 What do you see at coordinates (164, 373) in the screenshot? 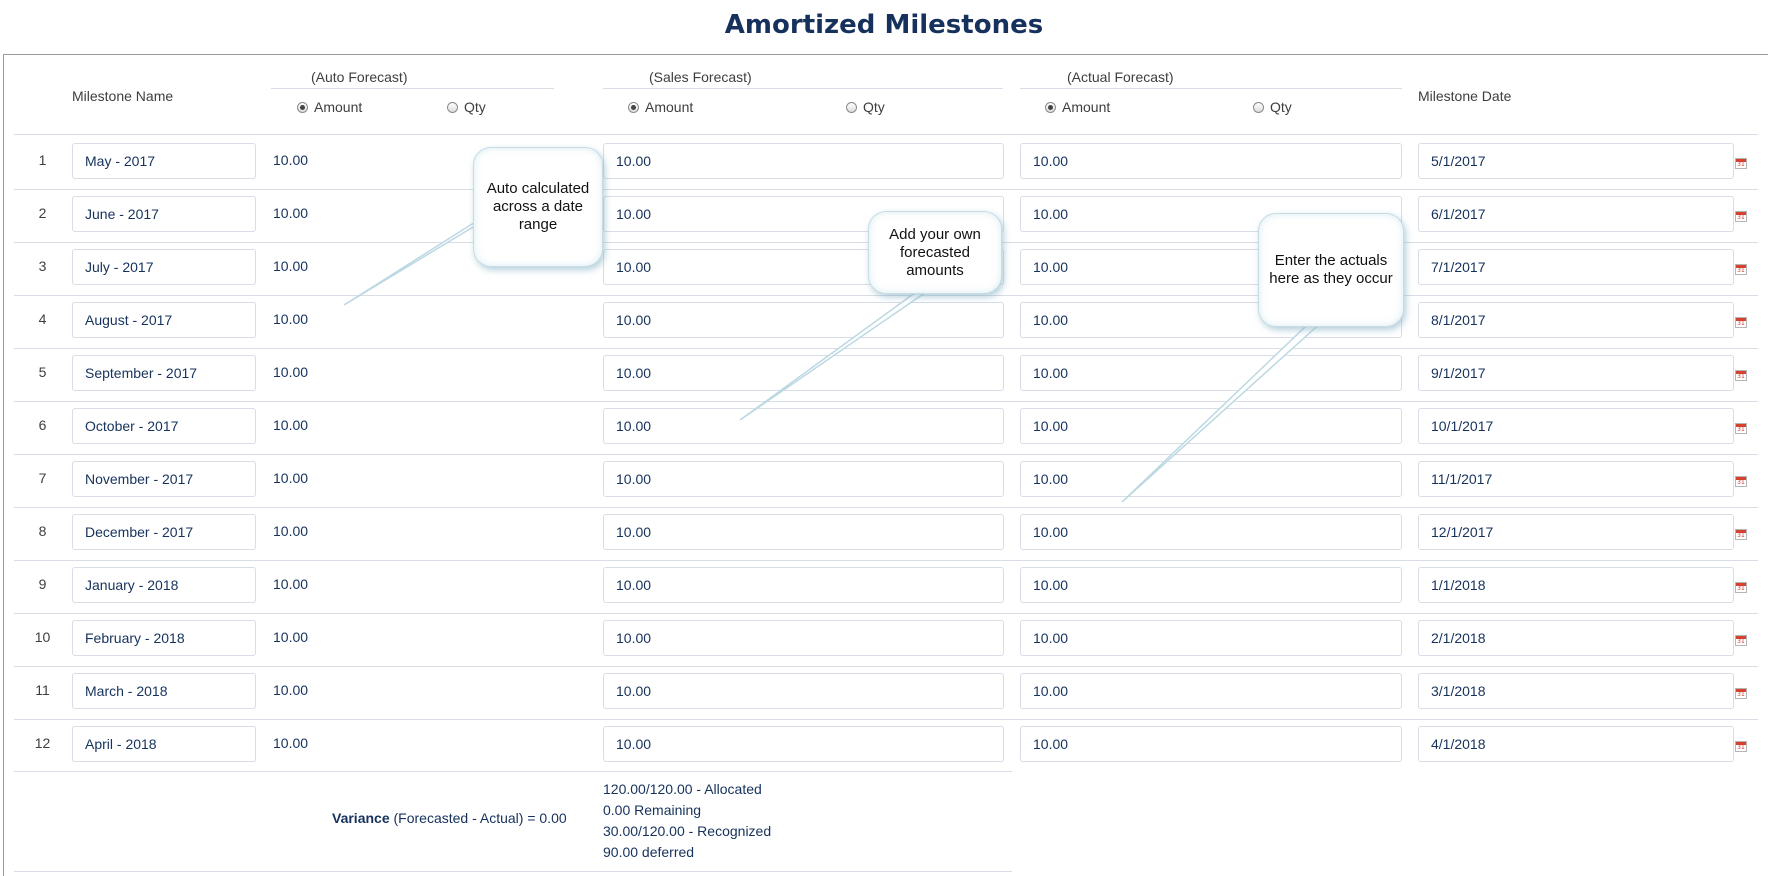
I see `milestone-name-input: September - 2017` at bounding box center [164, 373].